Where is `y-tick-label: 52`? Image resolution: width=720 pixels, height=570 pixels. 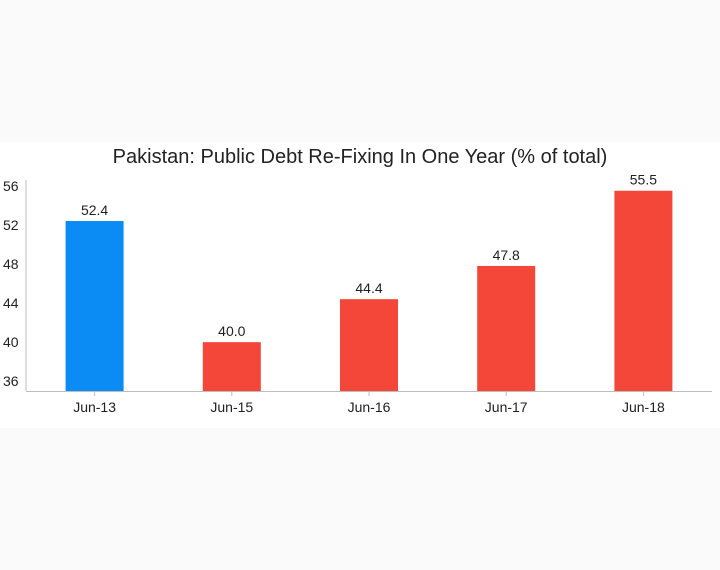
y-tick-label: 52 is located at coordinates (11, 225).